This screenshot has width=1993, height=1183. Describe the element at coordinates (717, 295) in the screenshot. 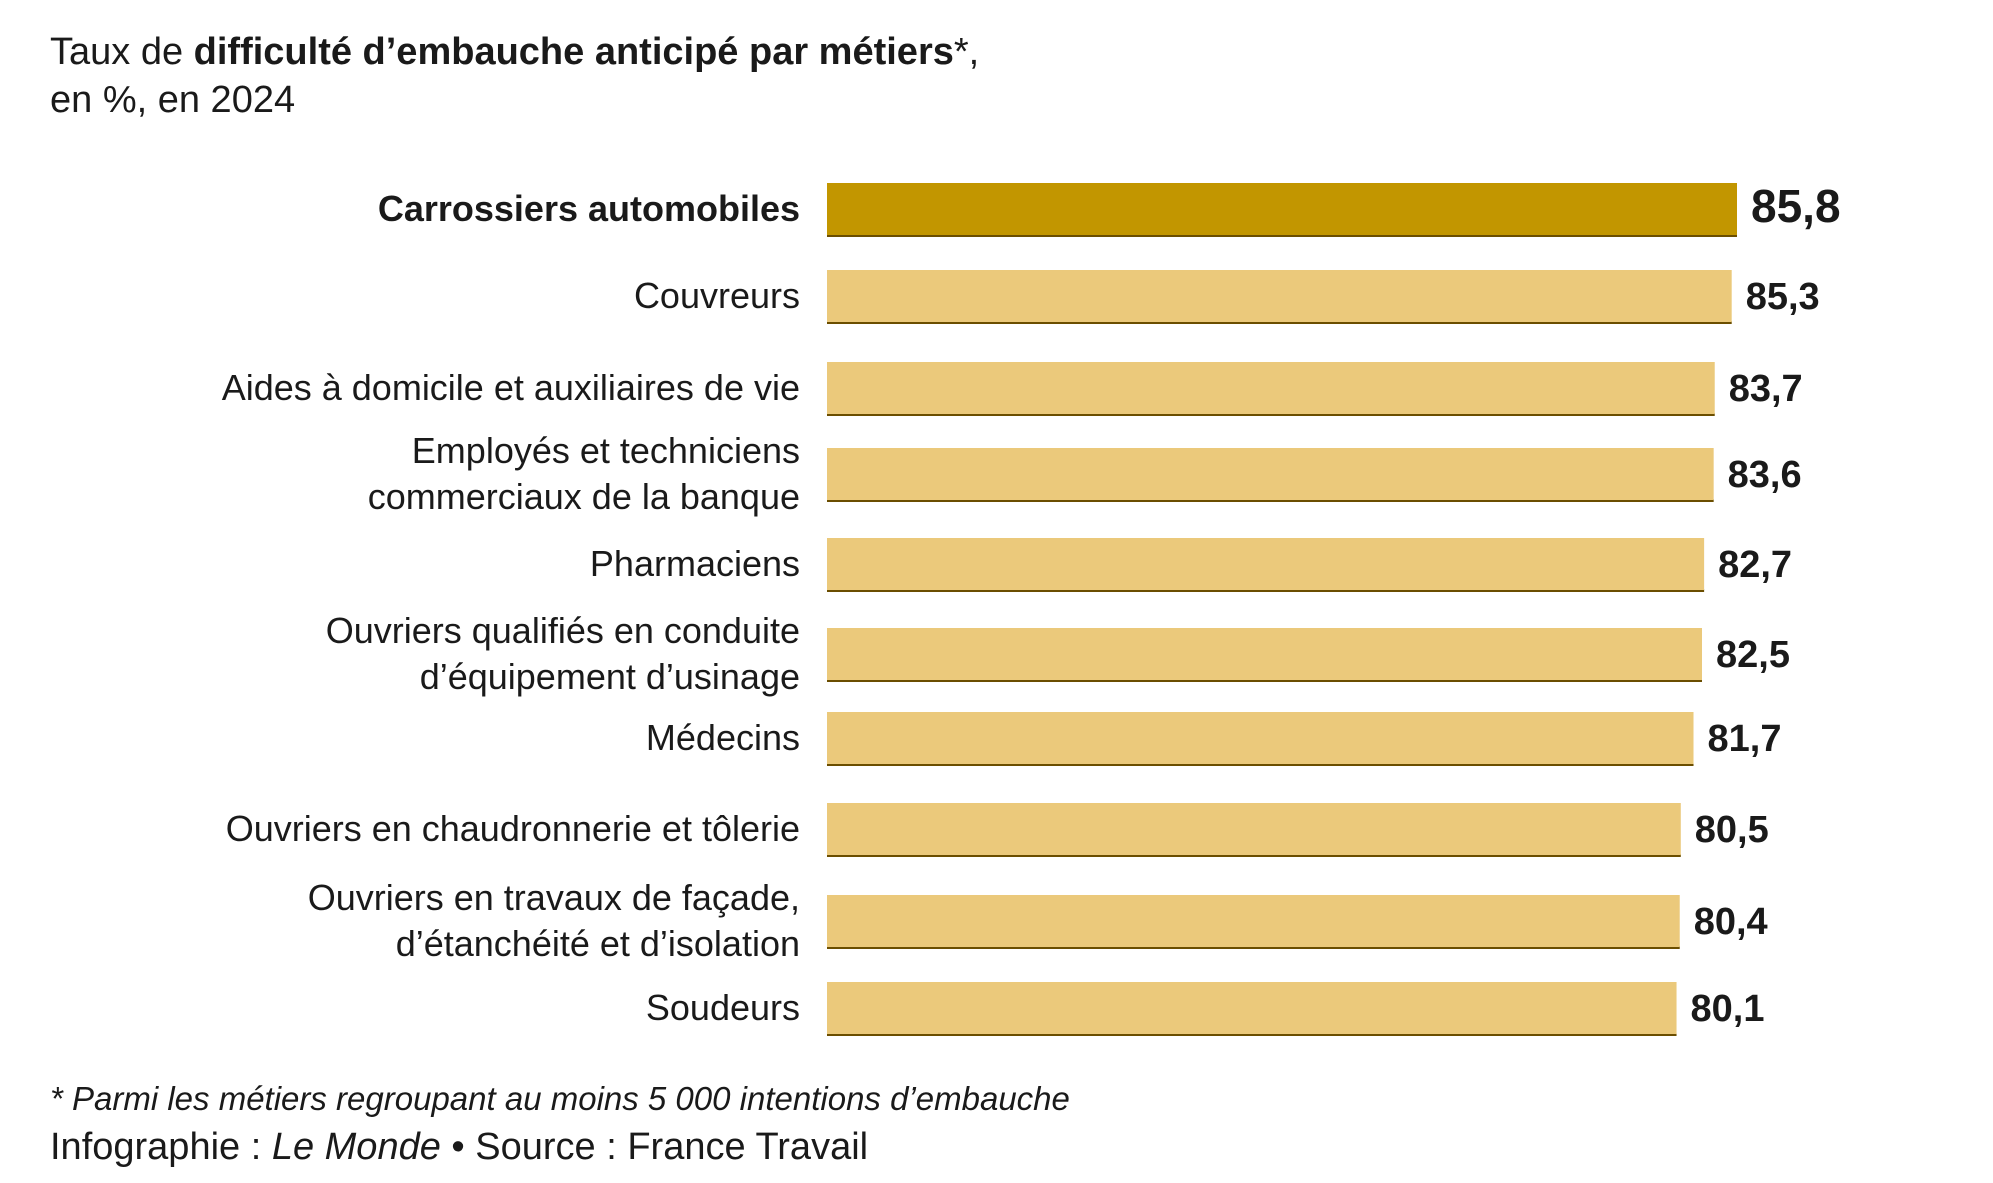

I see `category-label: Couvreurs` at that location.